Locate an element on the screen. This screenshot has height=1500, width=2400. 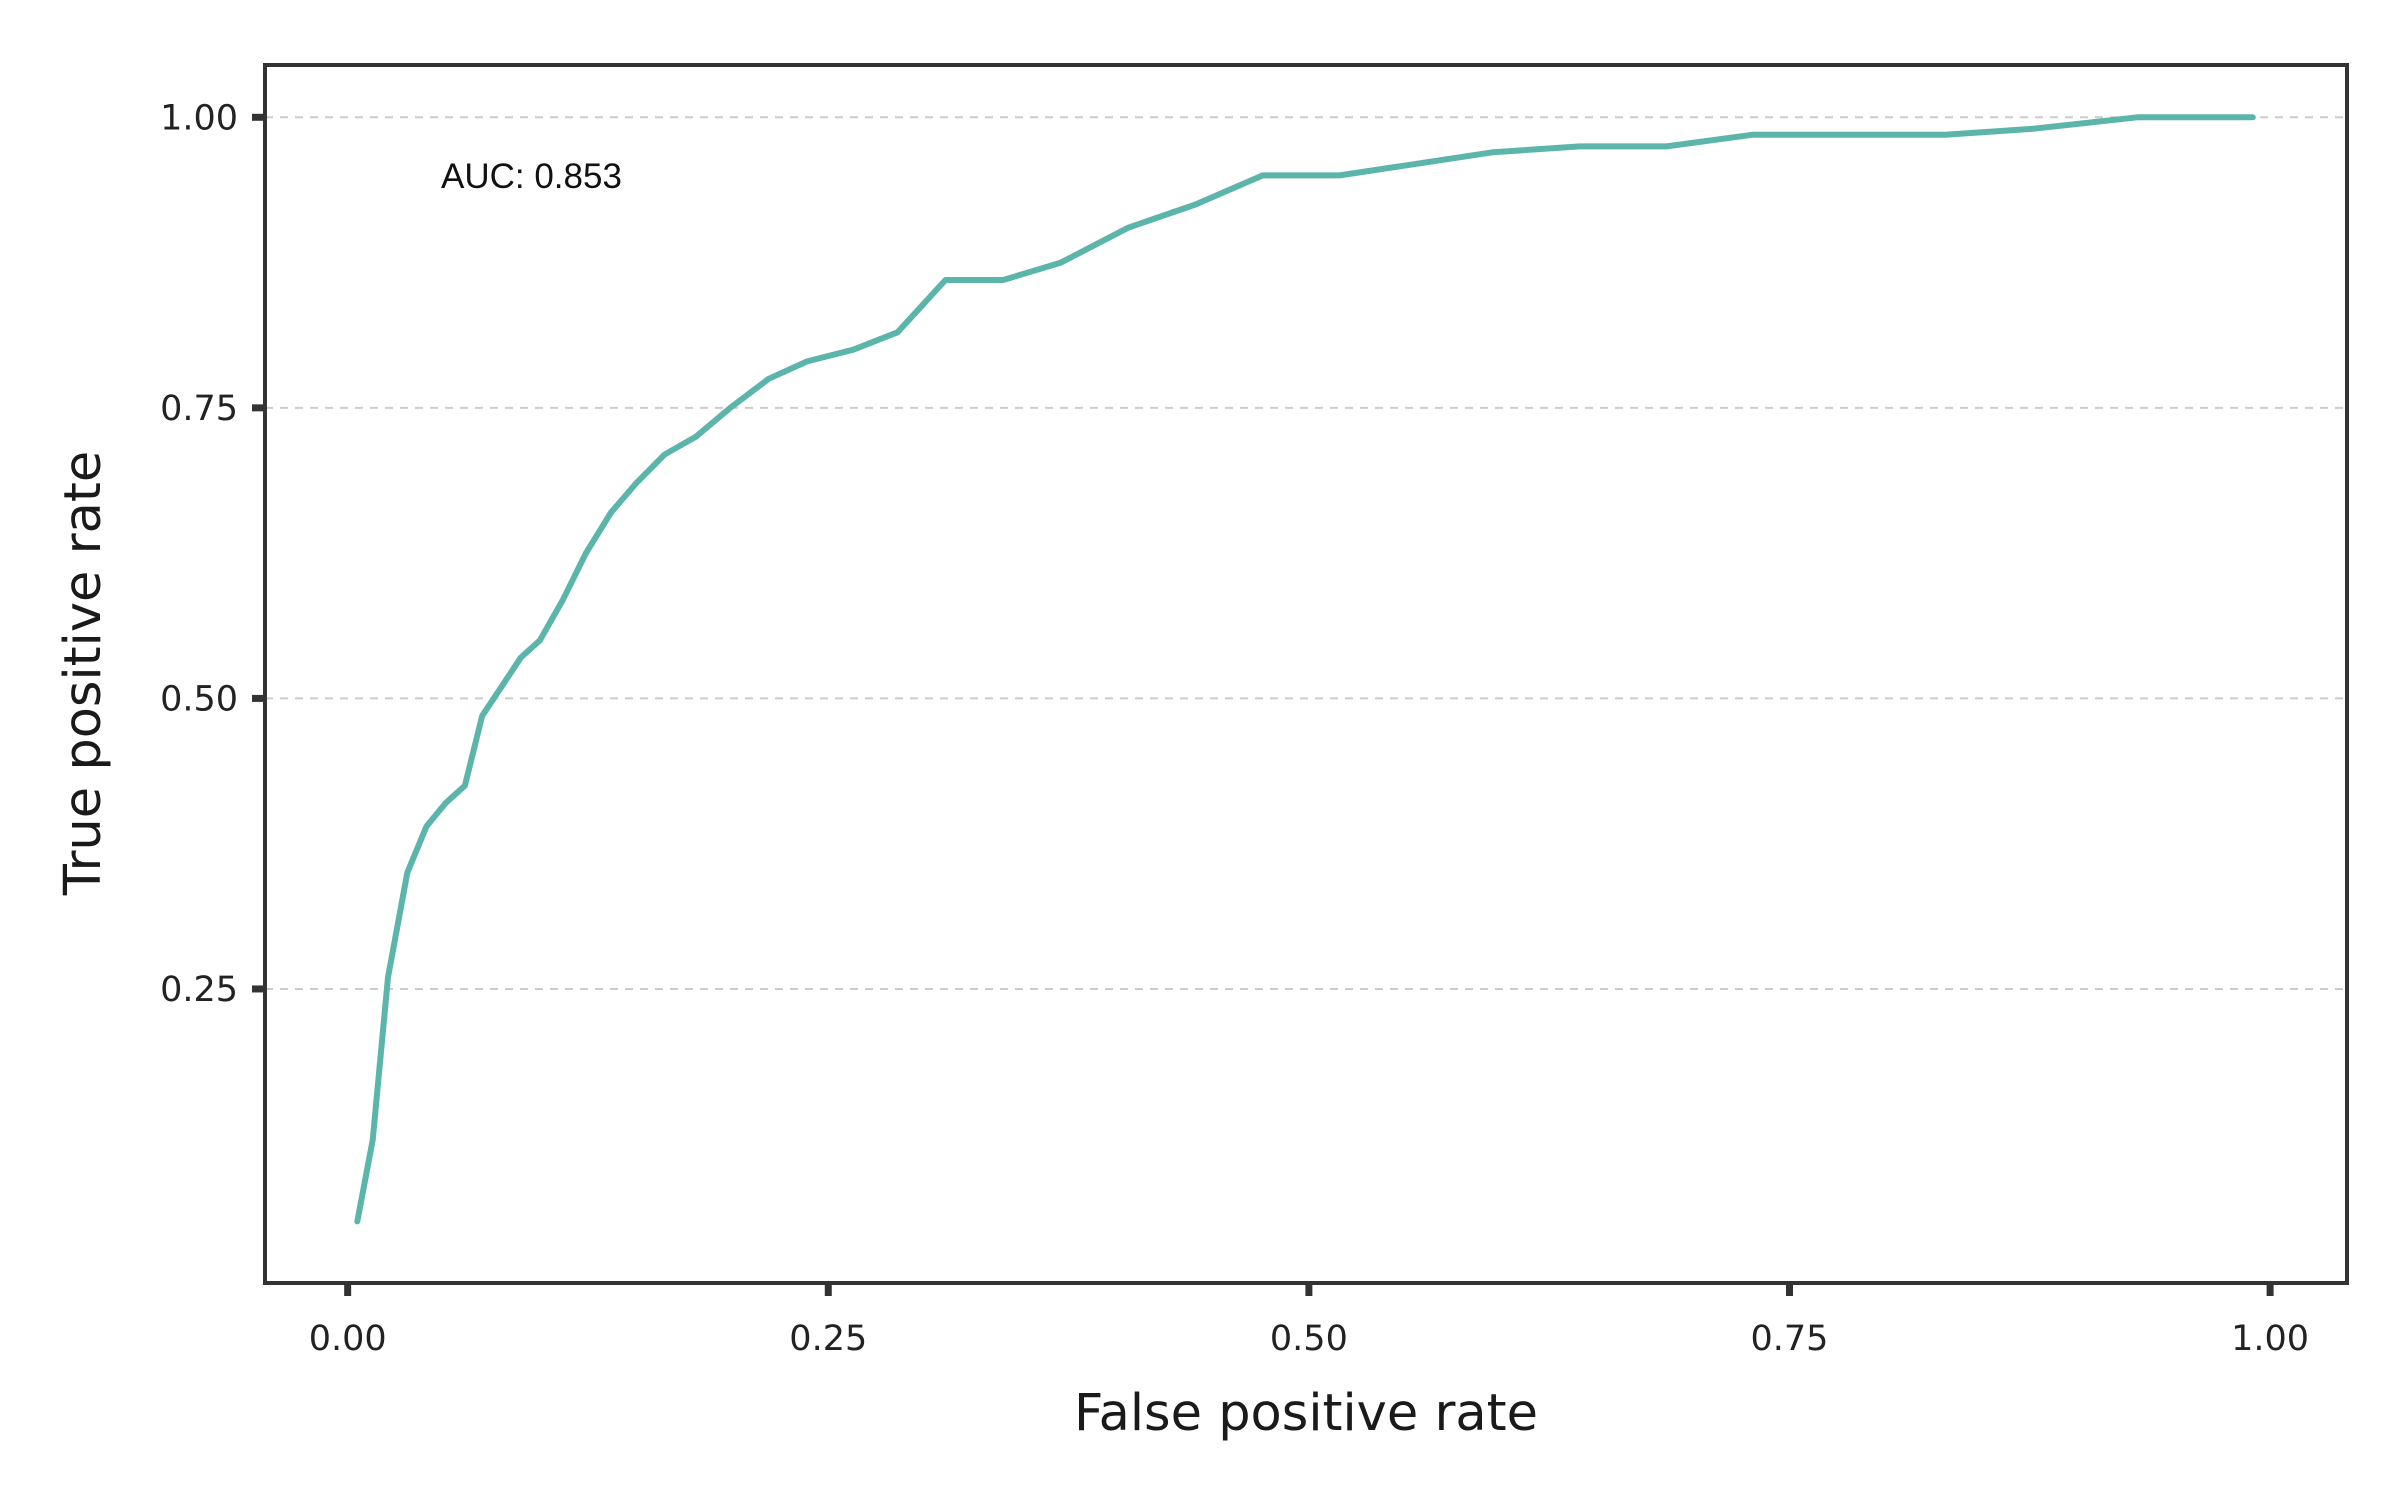
x-axis-ticks: 0.00 0.25 0.50 0.75 1.00 is located at coordinates (1309, 1321).